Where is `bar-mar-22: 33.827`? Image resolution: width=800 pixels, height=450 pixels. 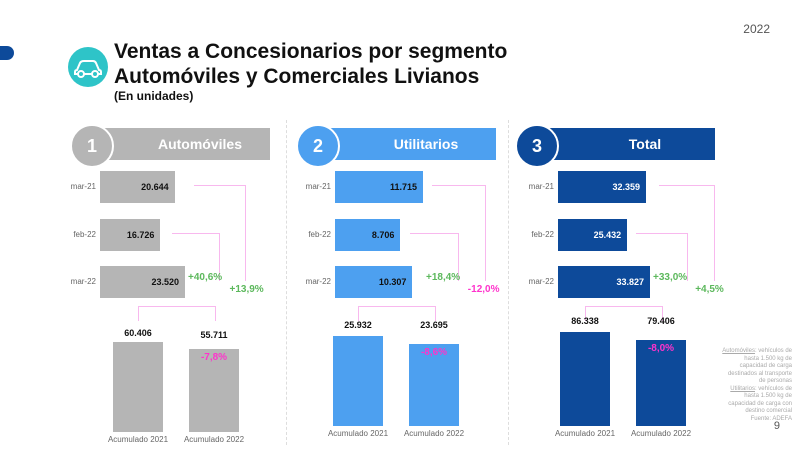 bar-mar-22: 33.827 is located at coordinates (604, 282).